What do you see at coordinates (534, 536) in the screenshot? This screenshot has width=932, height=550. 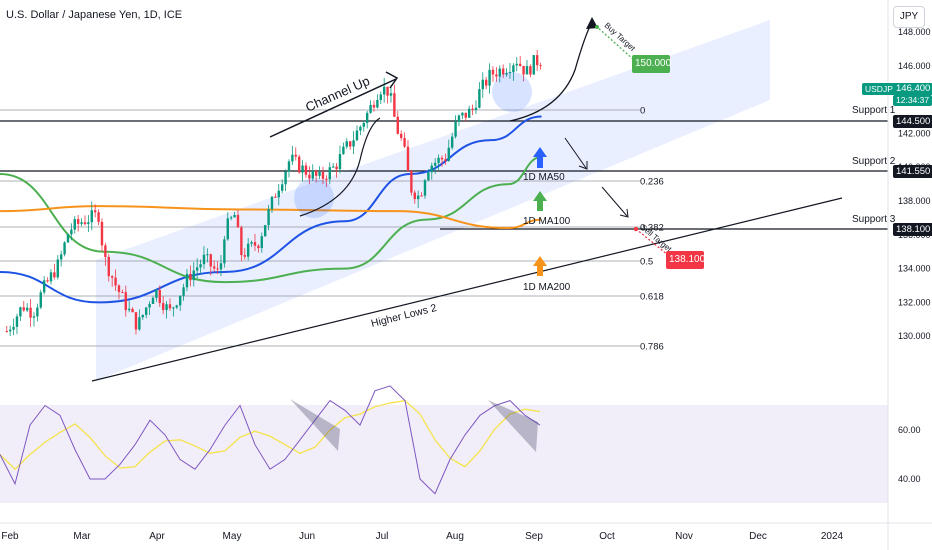 I see `time-tick-7: Sep` at bounding box center [534, 536].